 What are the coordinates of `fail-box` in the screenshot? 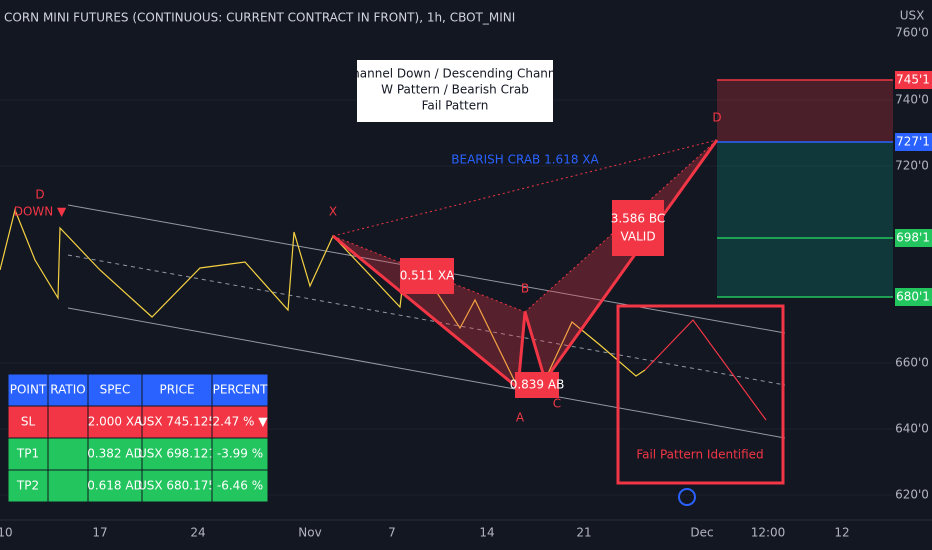 It's located at (700, 394).